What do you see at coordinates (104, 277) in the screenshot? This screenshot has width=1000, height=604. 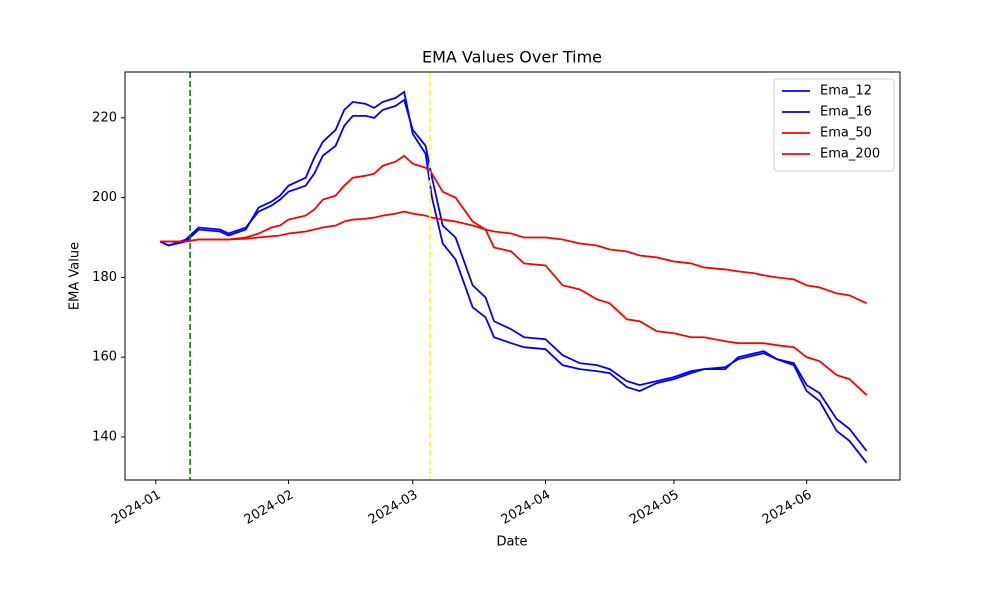 I see `y-tick-label: 180` at bounding box center [104, 277].